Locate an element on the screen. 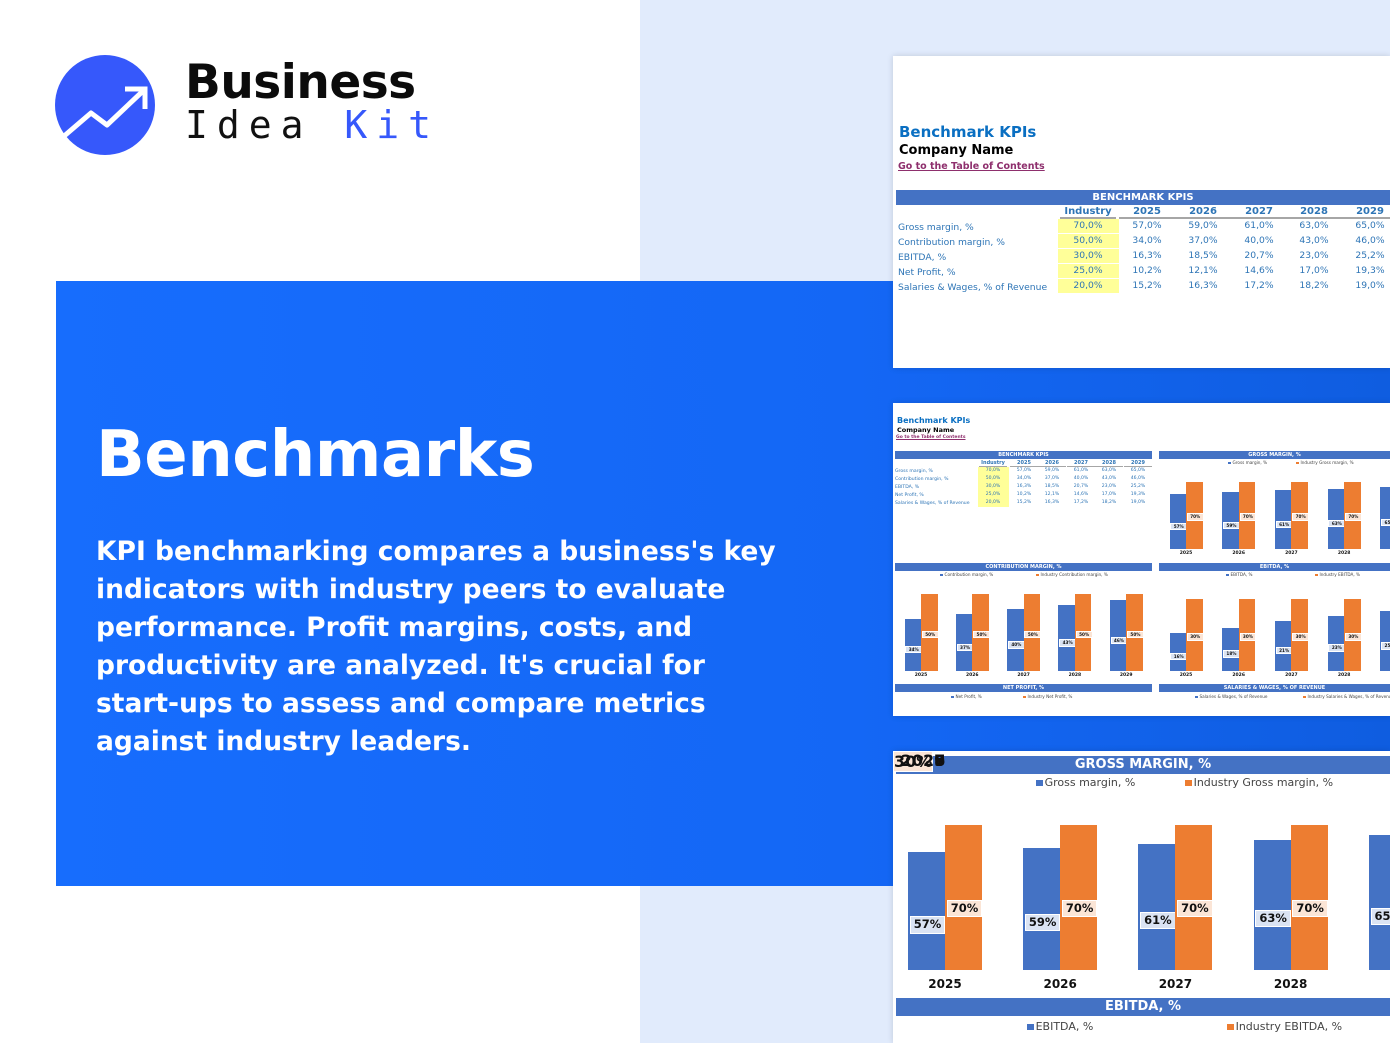 Image resolution: width=1390 pixels, height=1043 pixels. data-label: 61% is located at coordinates (1284, 524).